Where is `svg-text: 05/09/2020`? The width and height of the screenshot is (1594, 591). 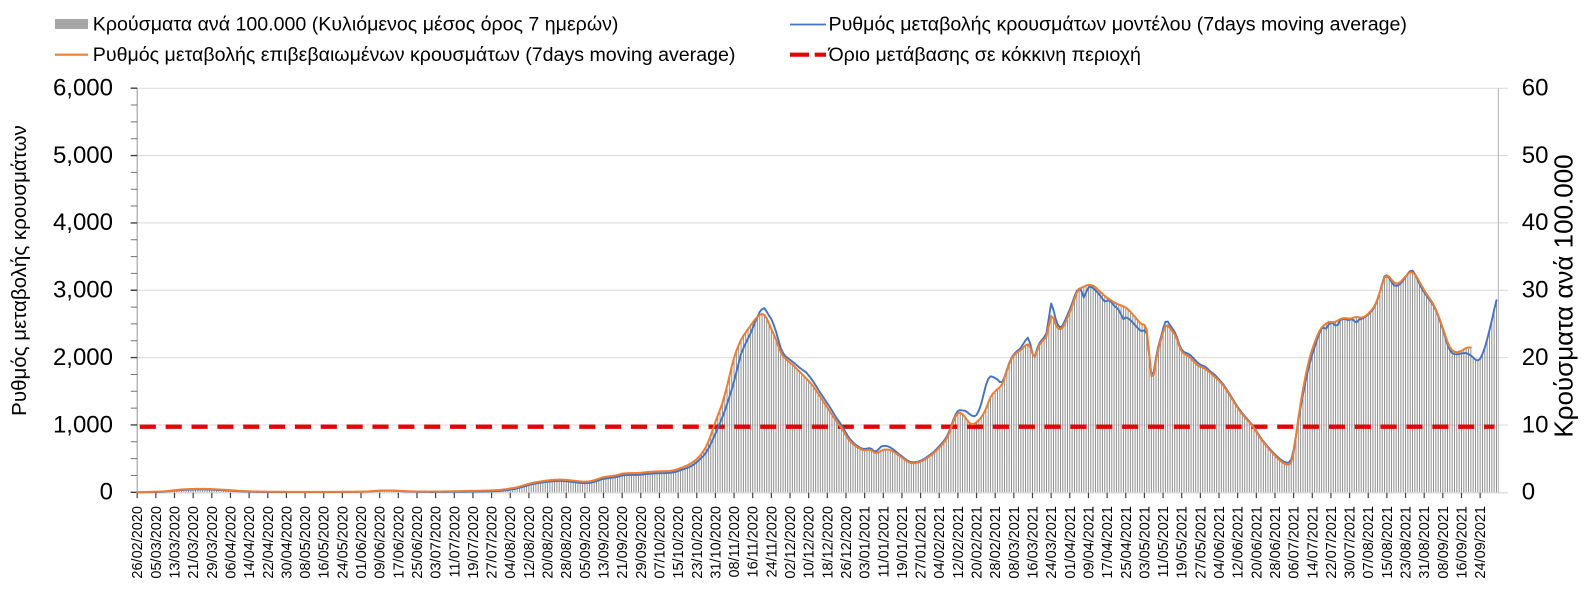 svg-text: 05/09/2020 is located at coordinates (586, 542).